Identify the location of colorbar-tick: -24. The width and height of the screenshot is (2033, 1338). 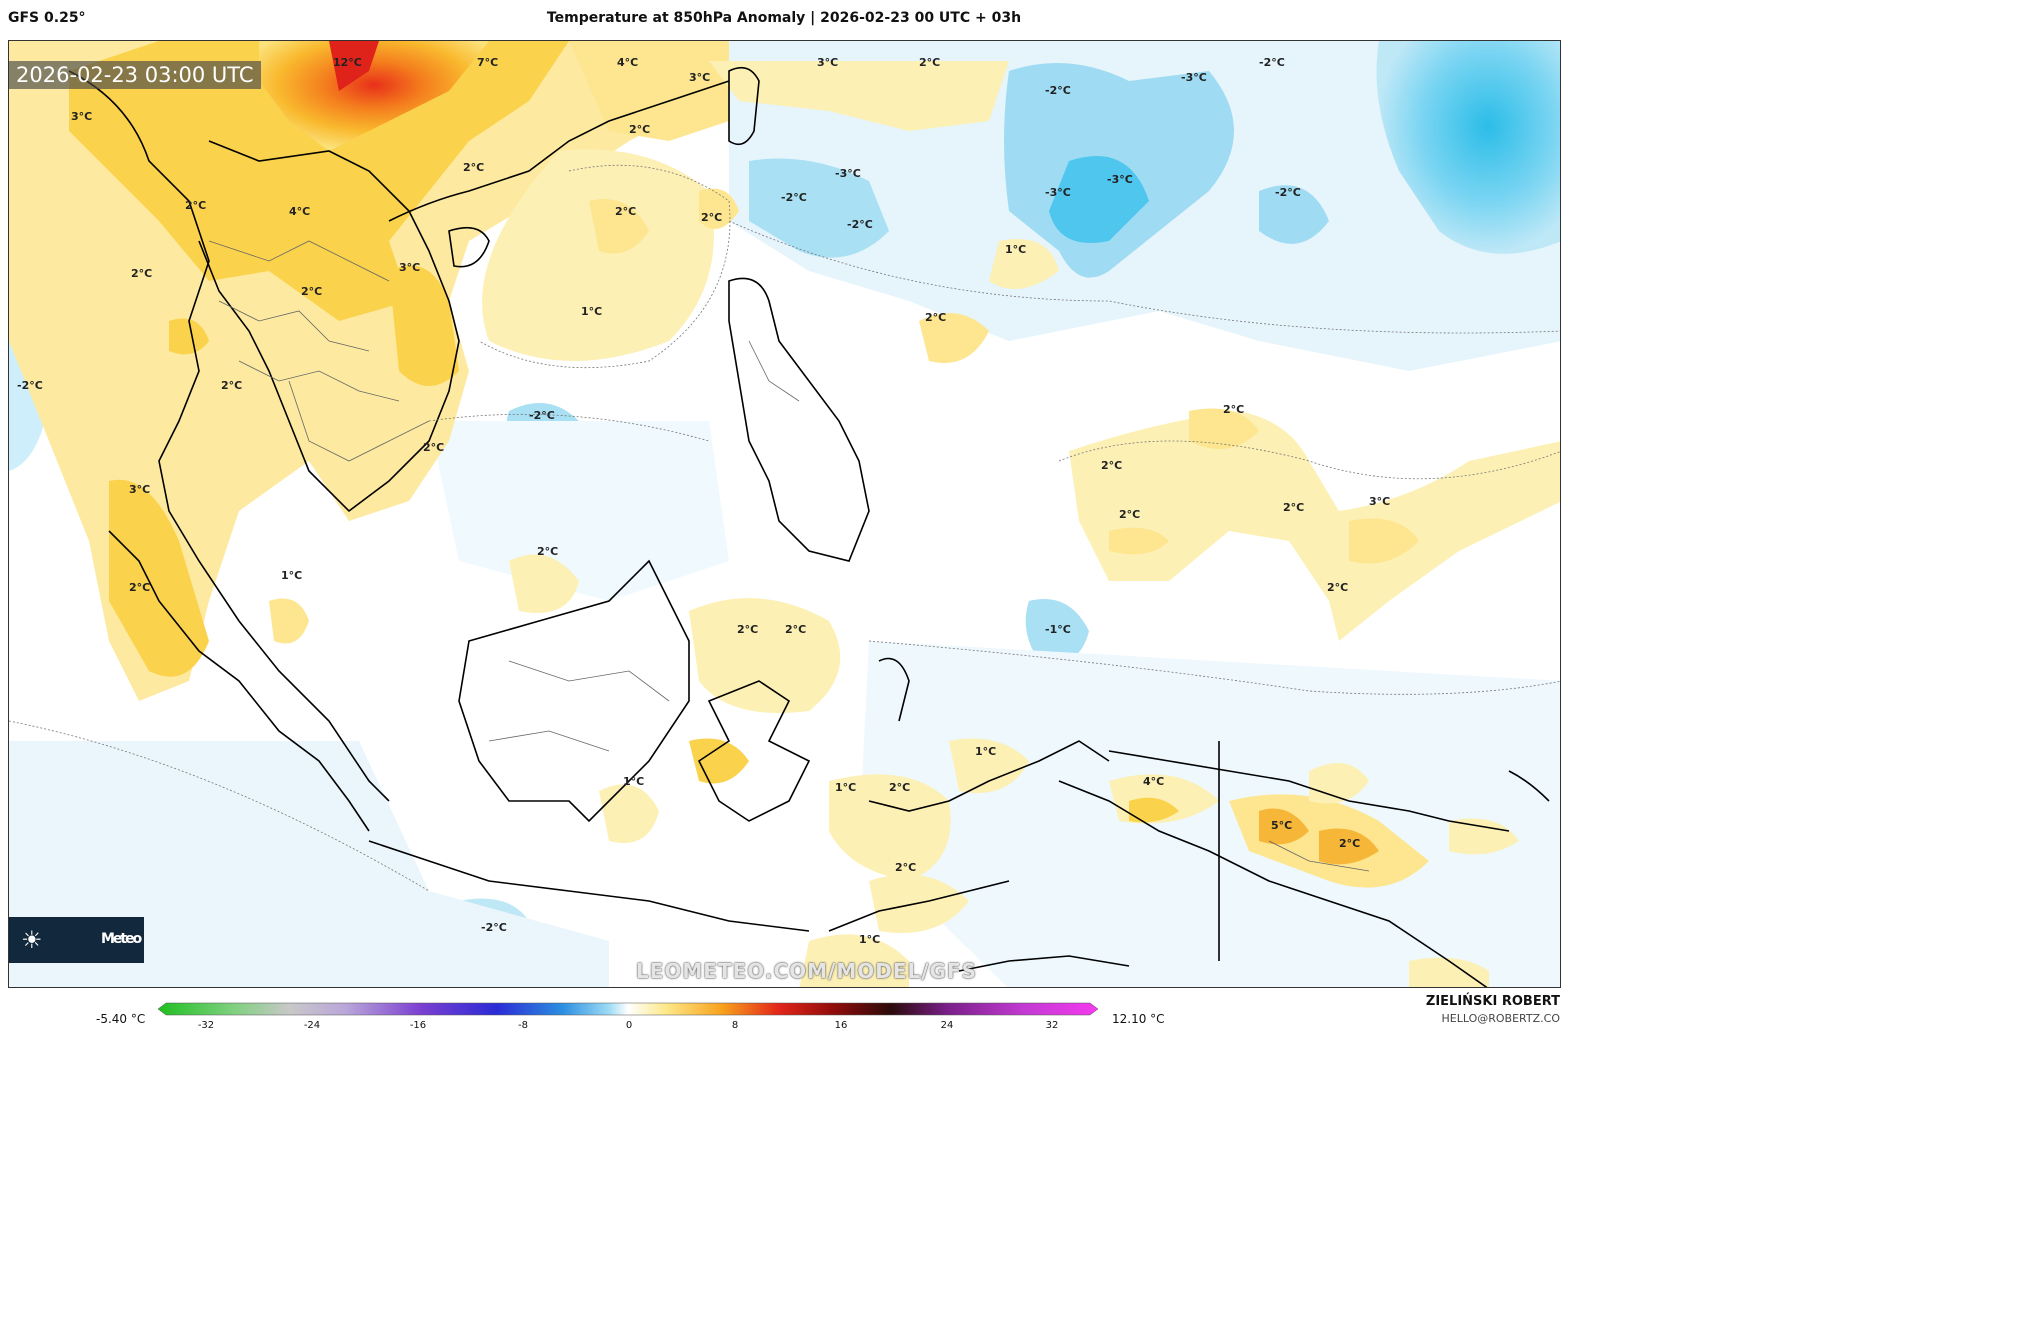
(312, 1025).